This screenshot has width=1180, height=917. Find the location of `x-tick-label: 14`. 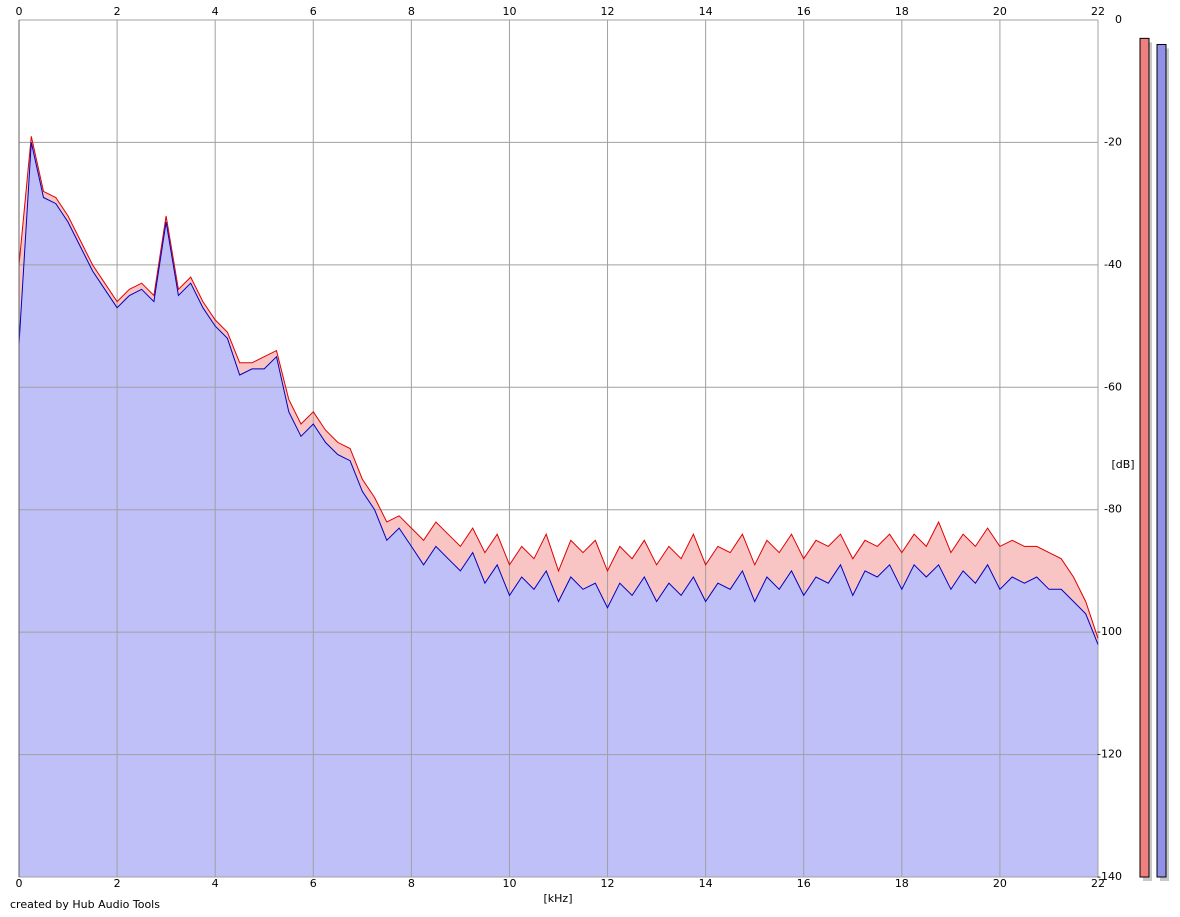

x-tick-label: 14 is located at coordinates (706, 883).